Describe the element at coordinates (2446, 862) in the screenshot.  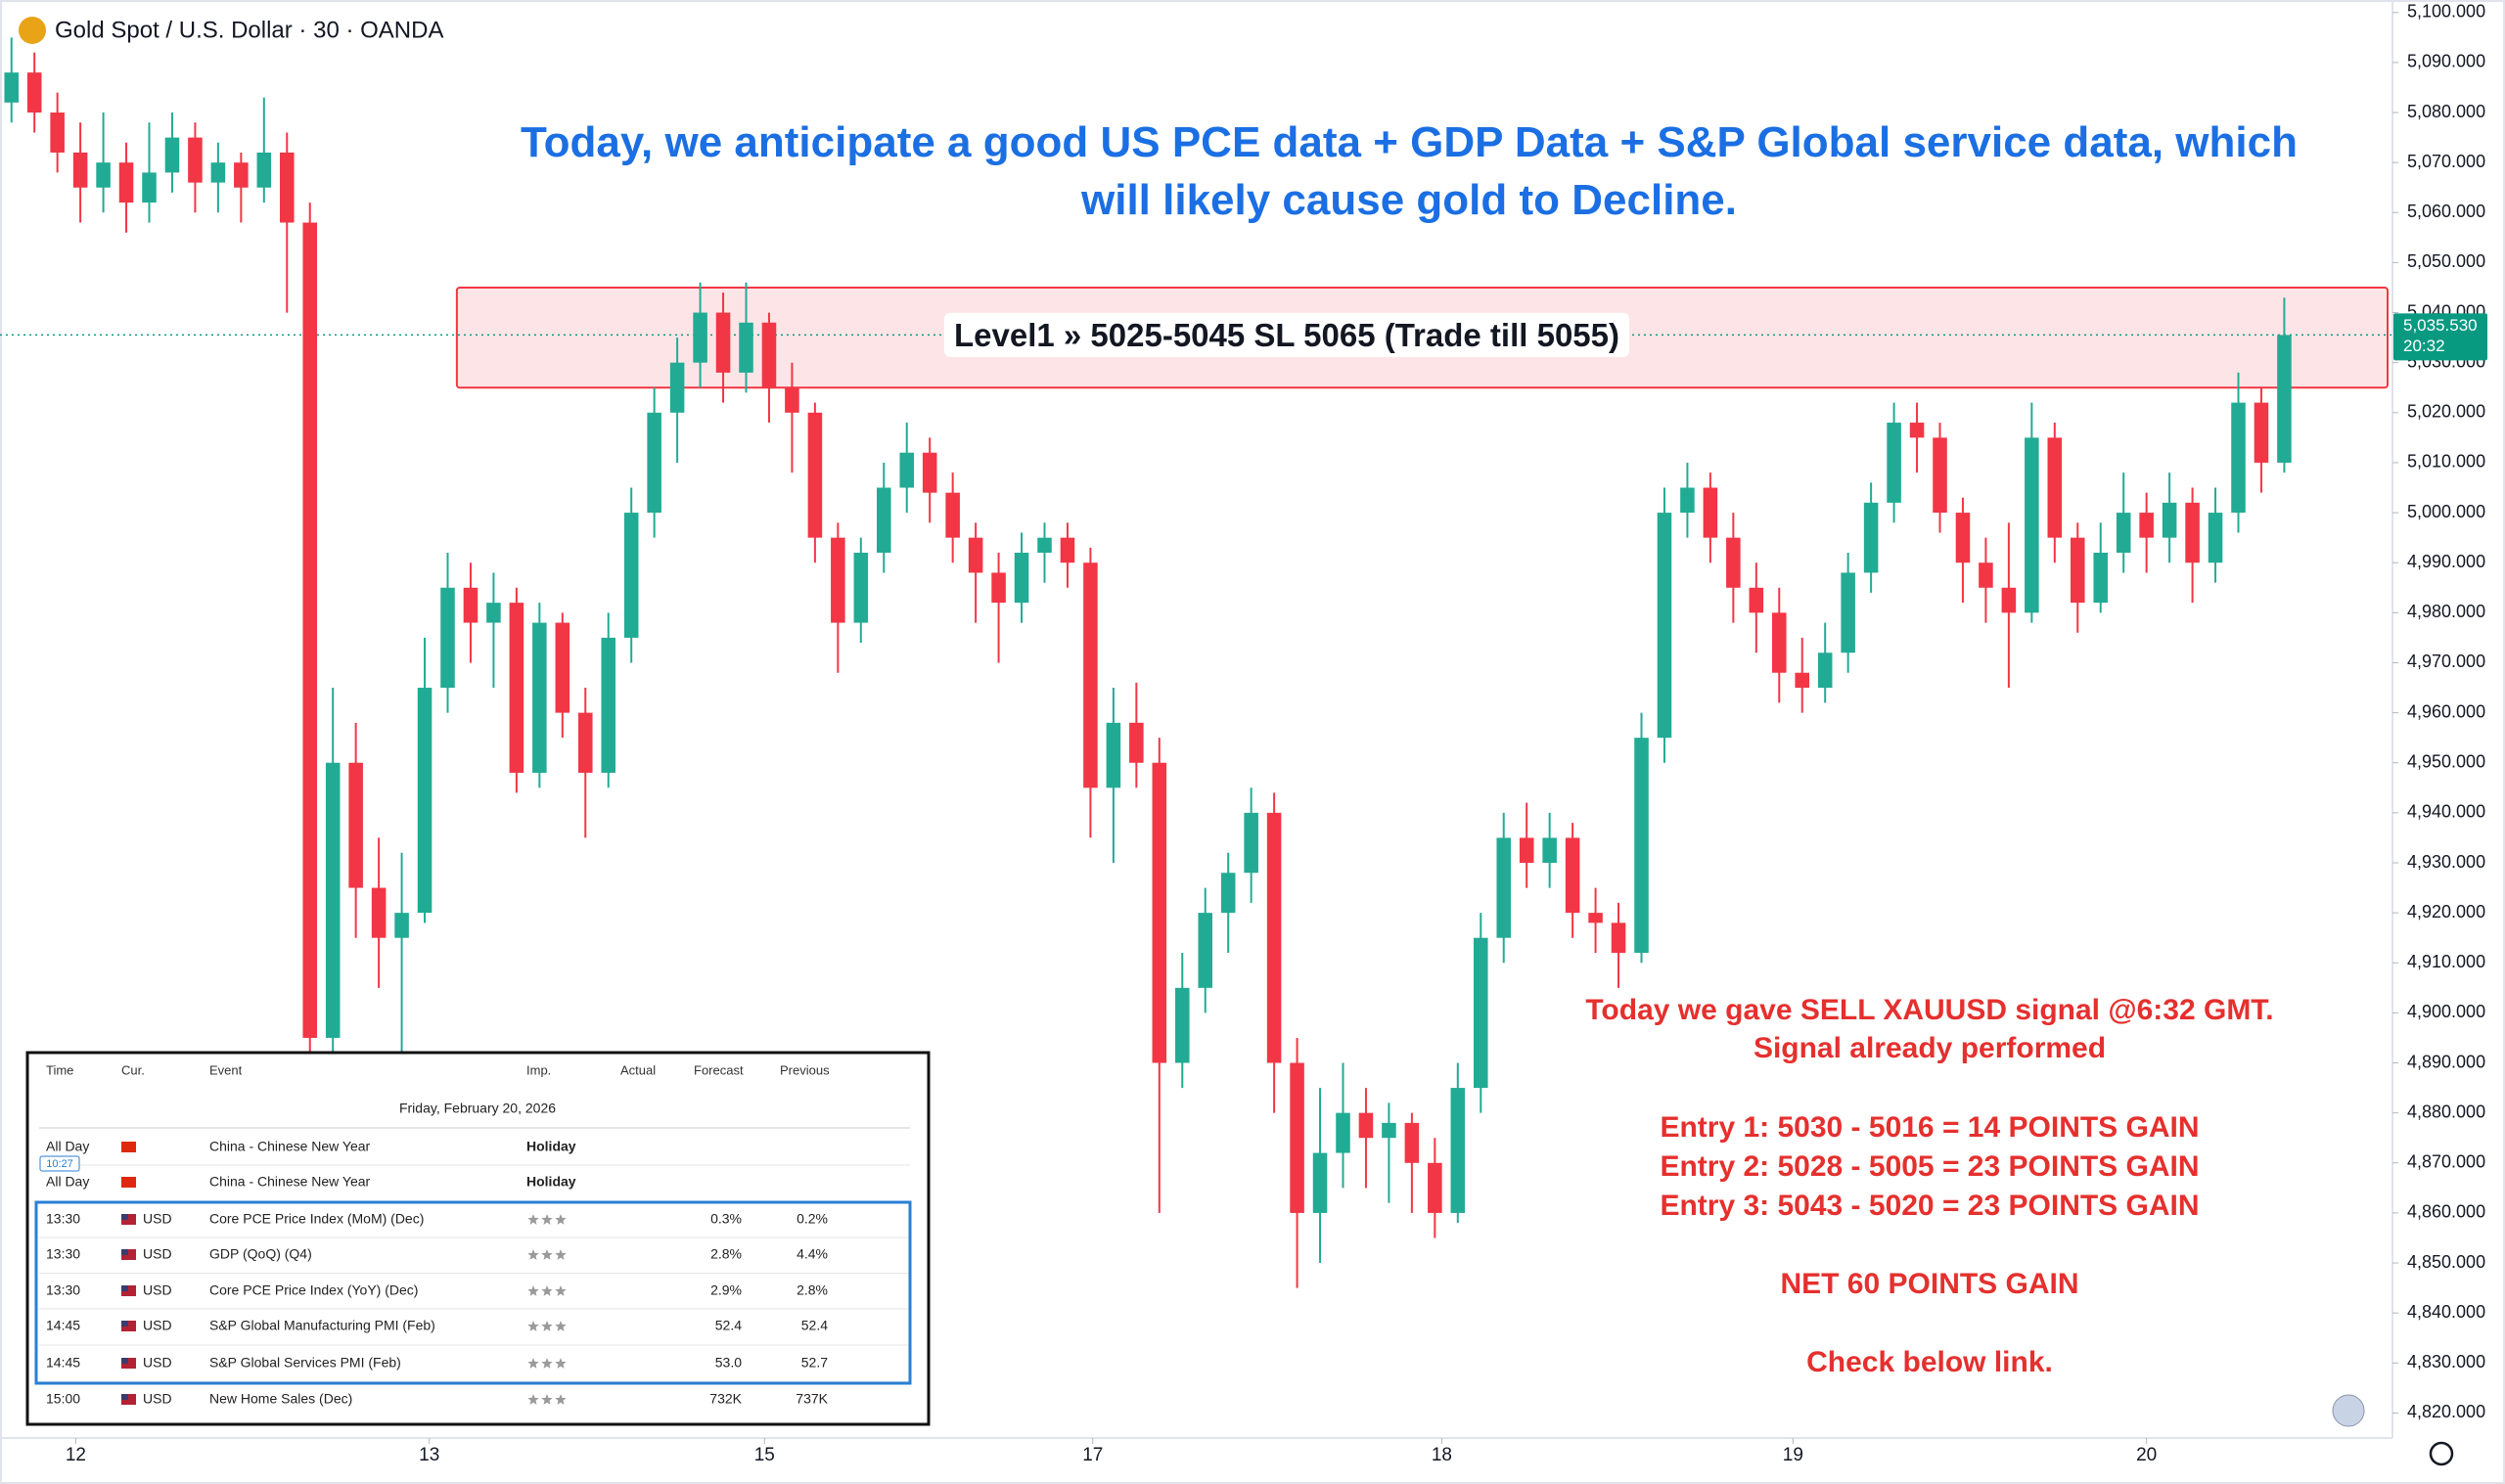
I see `y-tick-label: 4,930.000` at that location.